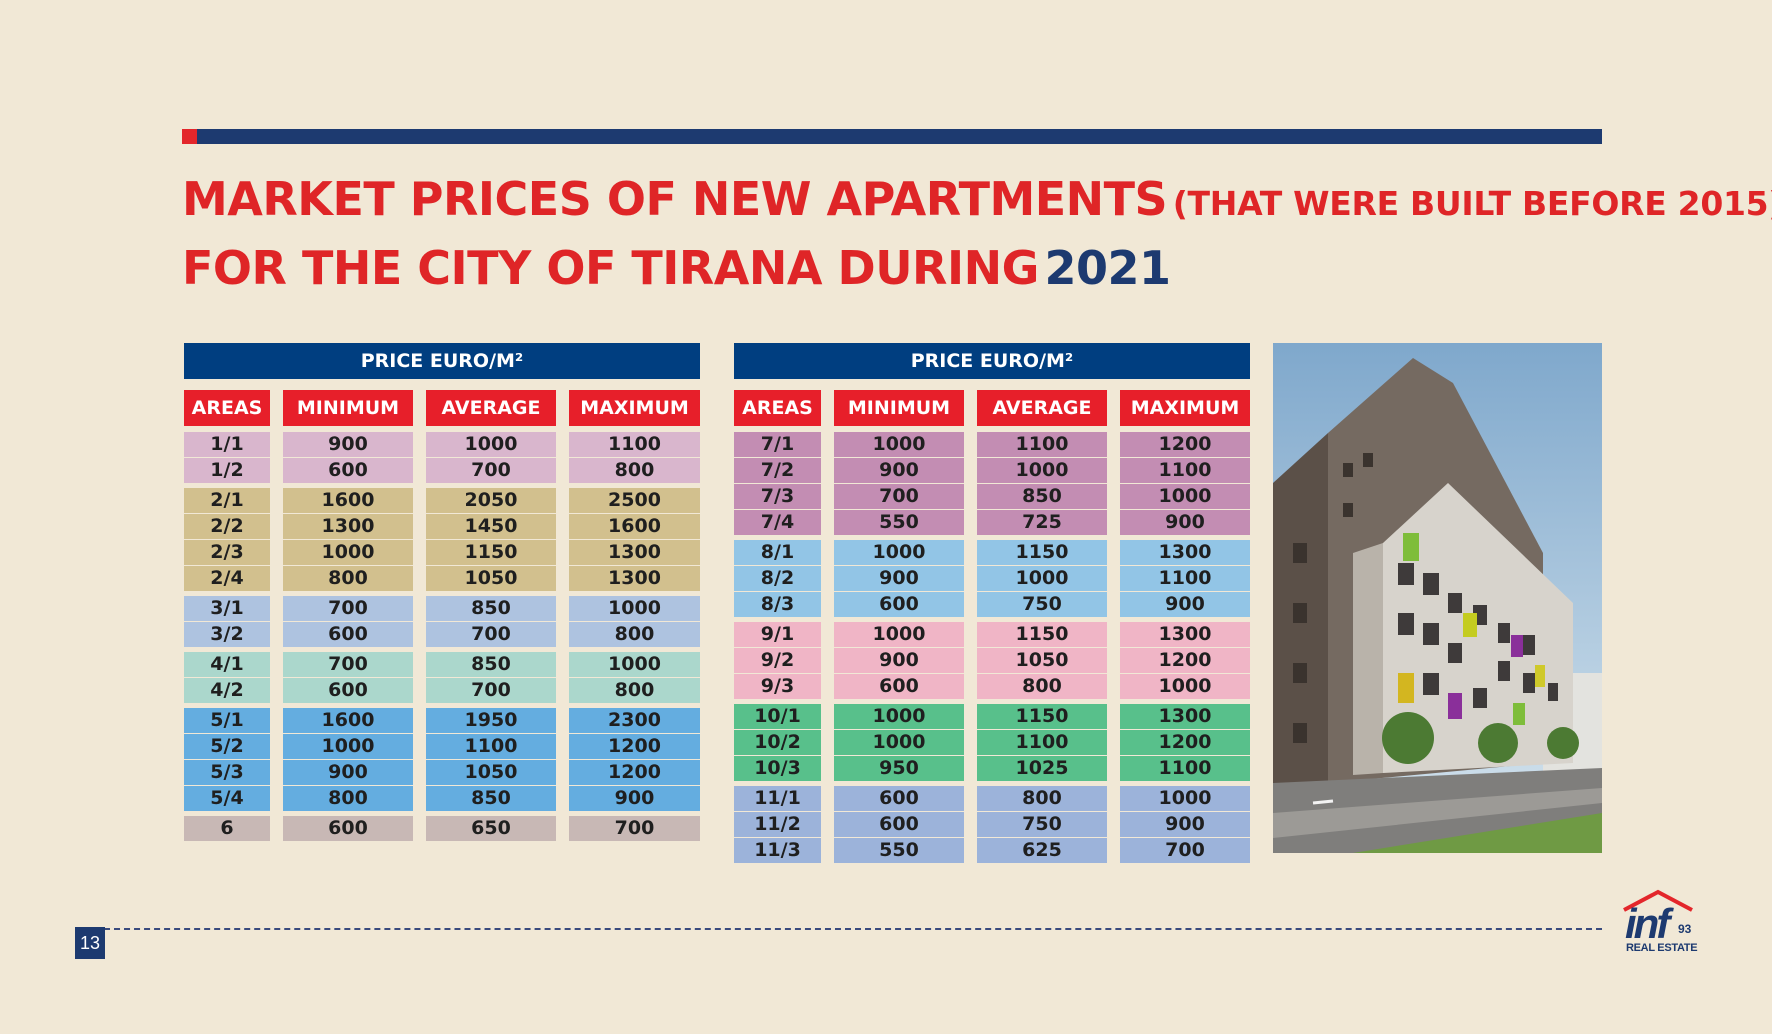  I want to click on maximum-cell: 1600, so click(634, 526).